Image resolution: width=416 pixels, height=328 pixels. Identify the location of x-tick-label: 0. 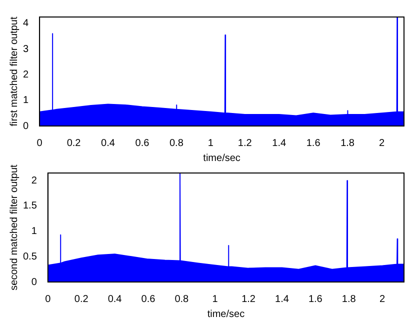
(48, 299).